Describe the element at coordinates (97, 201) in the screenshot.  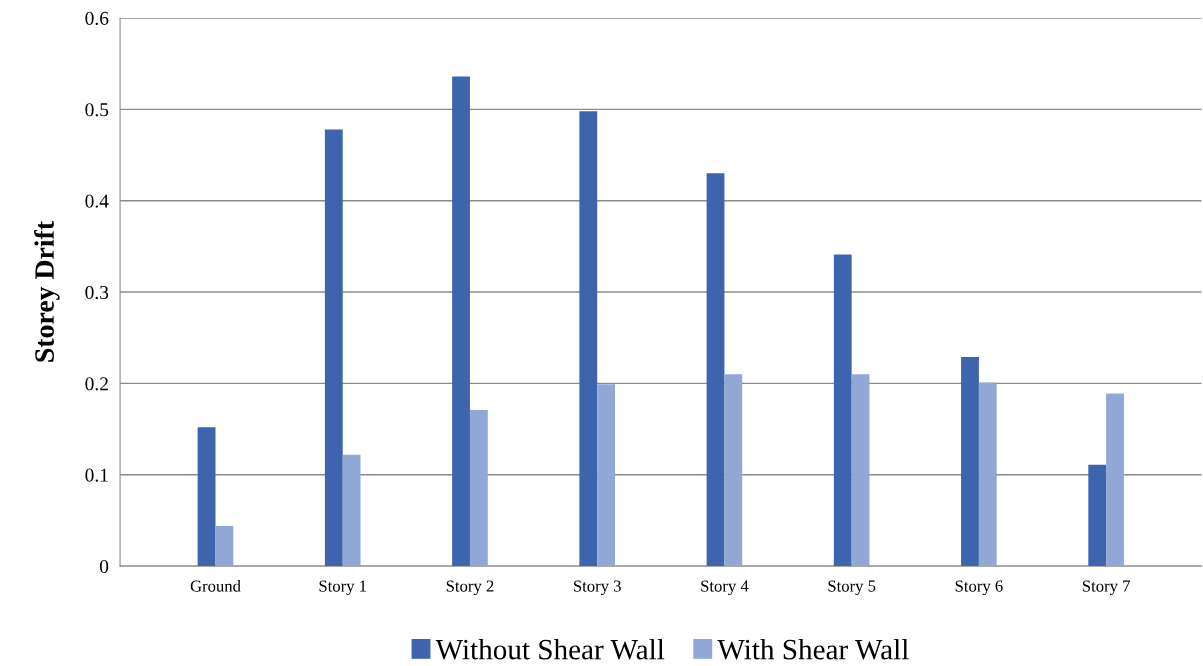
I see `y-tick-label: 0.4` at that location.